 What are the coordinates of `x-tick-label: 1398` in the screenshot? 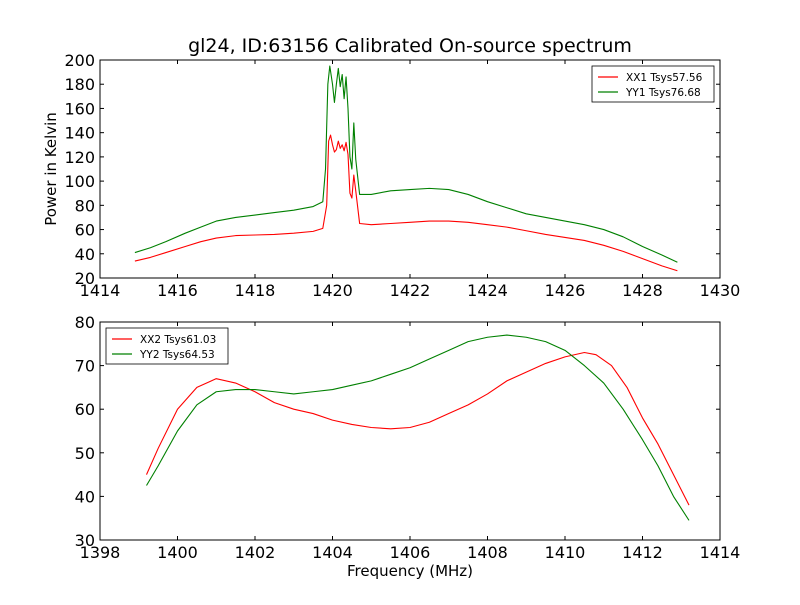 It's located at (100, 552).